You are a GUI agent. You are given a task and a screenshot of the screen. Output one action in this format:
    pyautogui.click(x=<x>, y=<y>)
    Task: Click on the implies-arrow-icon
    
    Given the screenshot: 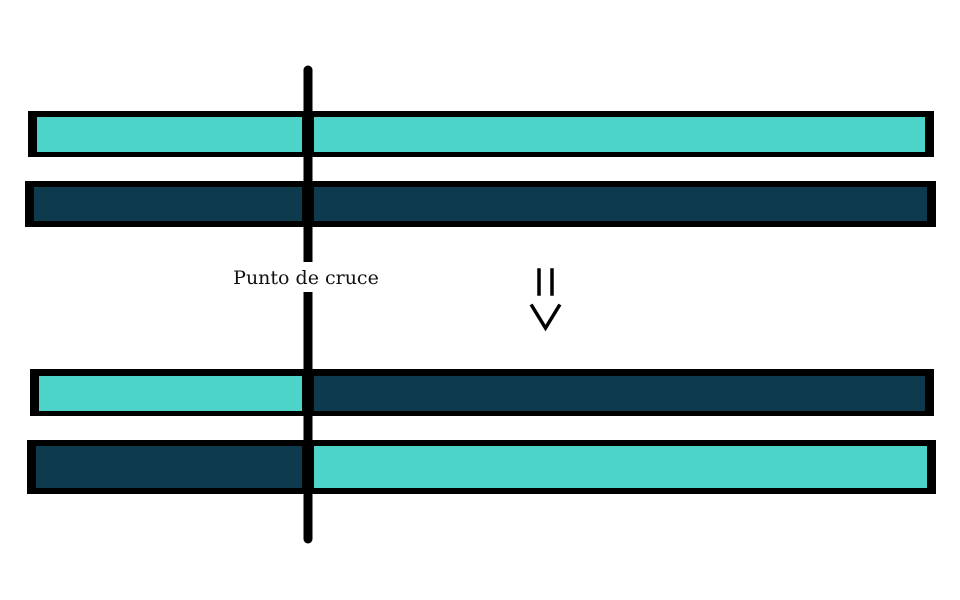 What is the action you would take?
    pyautogui.click(x=545, y=300)
    